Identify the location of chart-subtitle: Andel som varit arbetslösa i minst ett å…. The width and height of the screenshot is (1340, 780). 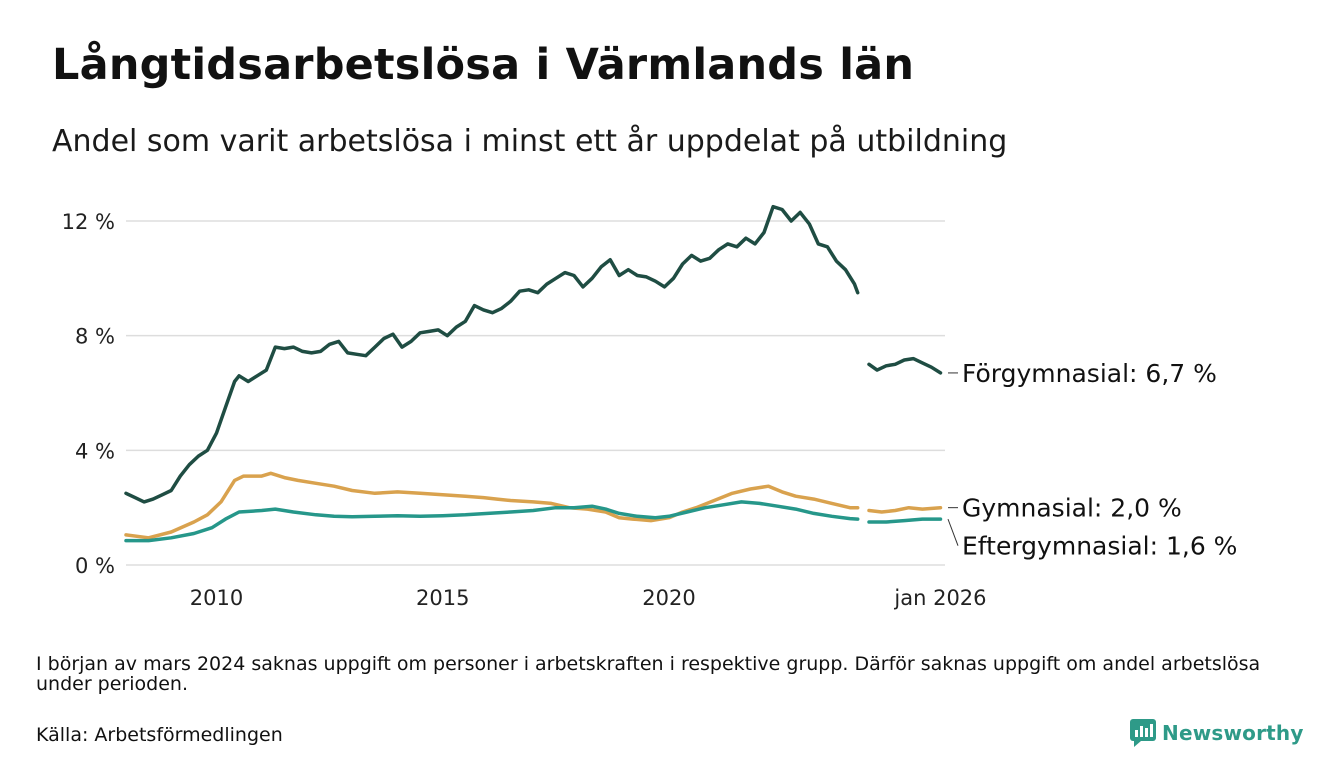
(530, 141).